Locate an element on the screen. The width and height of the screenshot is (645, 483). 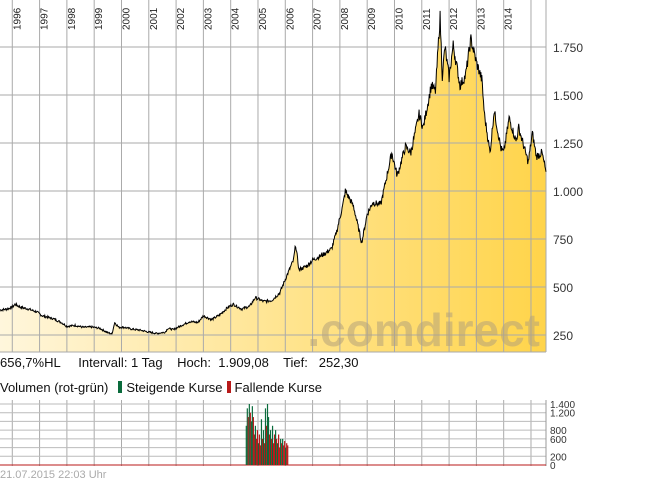
price-tick-label: 1.500 is located at coordinates (568, 96).